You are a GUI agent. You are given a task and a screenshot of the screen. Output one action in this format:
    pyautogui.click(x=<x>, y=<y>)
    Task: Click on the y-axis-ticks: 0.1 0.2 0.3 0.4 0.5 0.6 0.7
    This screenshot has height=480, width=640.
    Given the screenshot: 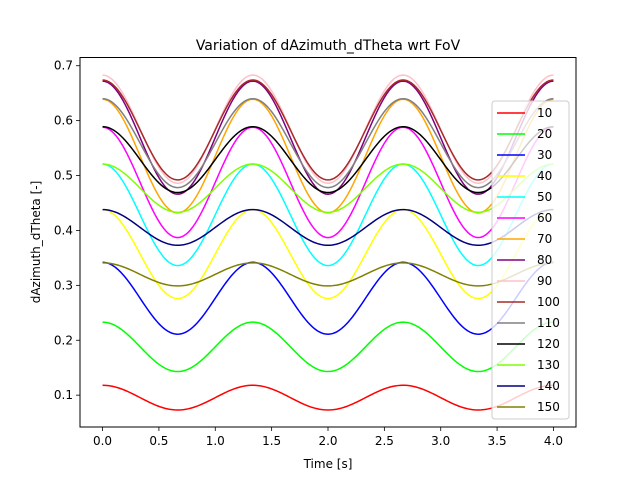 What is the action you would take?
    pyautogui.click(x=67, y=230)
    